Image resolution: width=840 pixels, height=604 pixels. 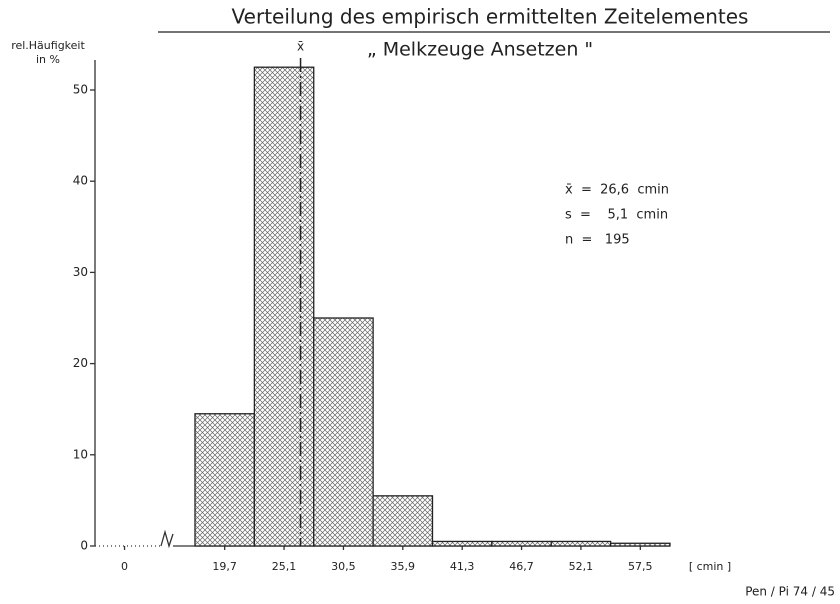 What do you see at coordinates (343, 566) in the screenshot?
I see `x-tick-label: 30,5` at bounding box center [343, 566].